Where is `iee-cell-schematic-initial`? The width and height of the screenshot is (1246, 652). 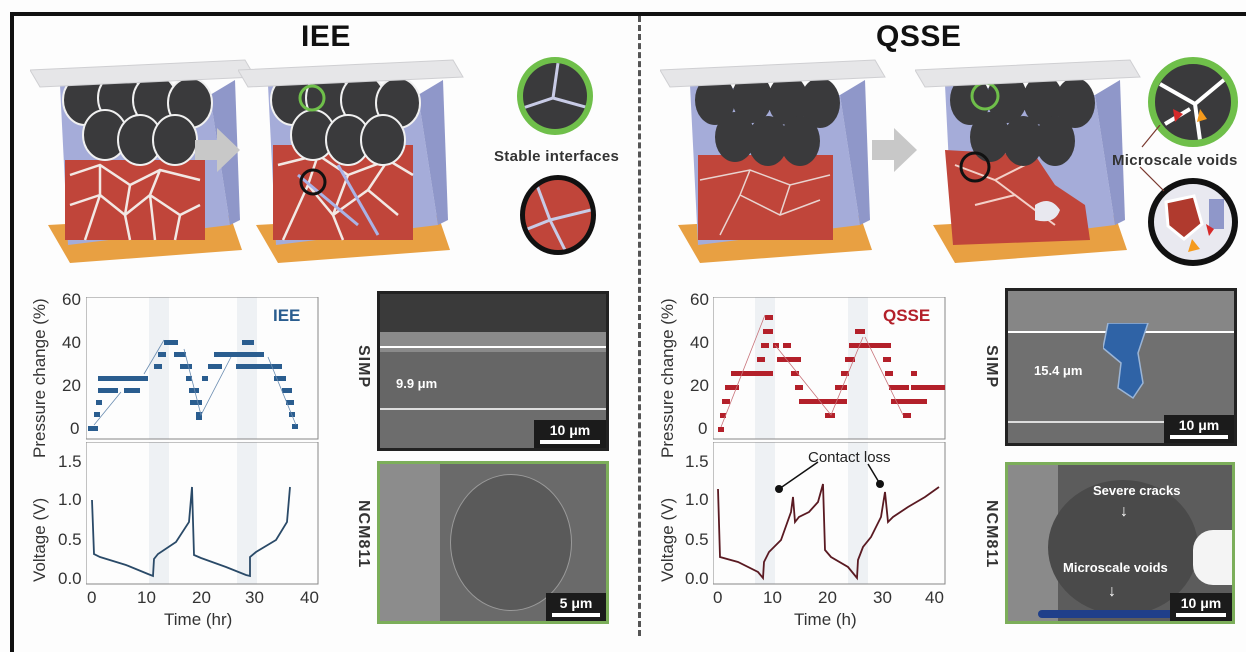
iee-cell-schematic-initial is located at coordinates (143, 161).